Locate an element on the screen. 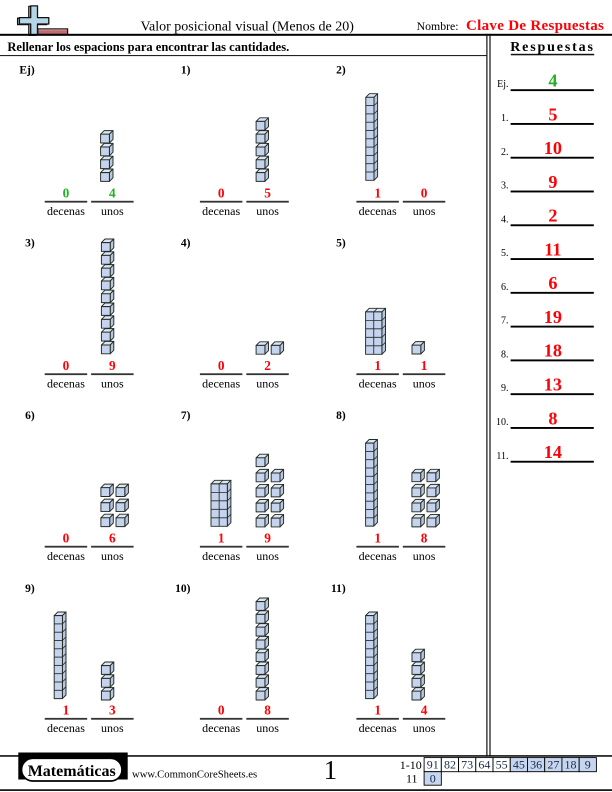 This screenshot has height=792, width=612. svg-text: 45 is located at coordinates (519, 764).